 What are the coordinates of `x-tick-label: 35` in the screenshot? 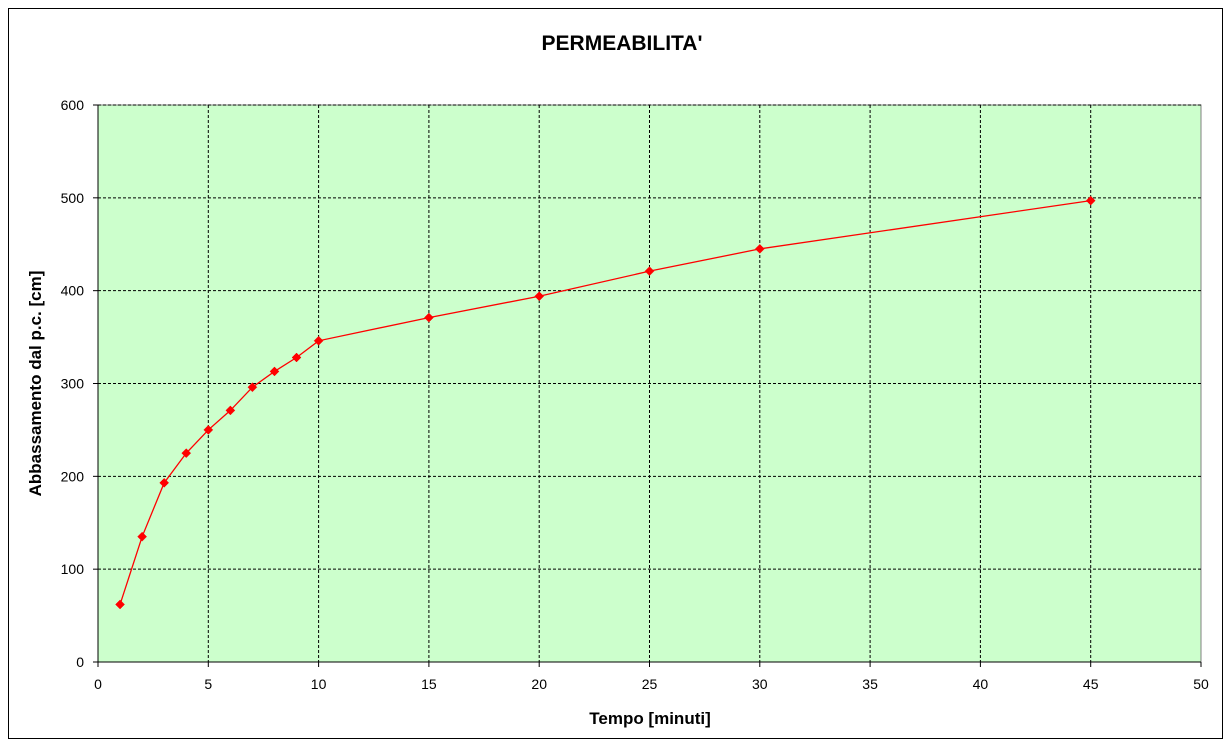 It's located at (870, 684).